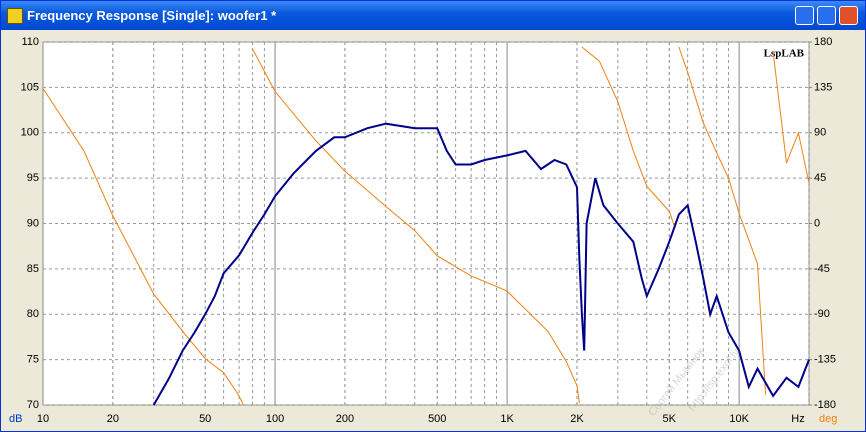  I want to click on y2-tick-label: -90, so click(822, 314).